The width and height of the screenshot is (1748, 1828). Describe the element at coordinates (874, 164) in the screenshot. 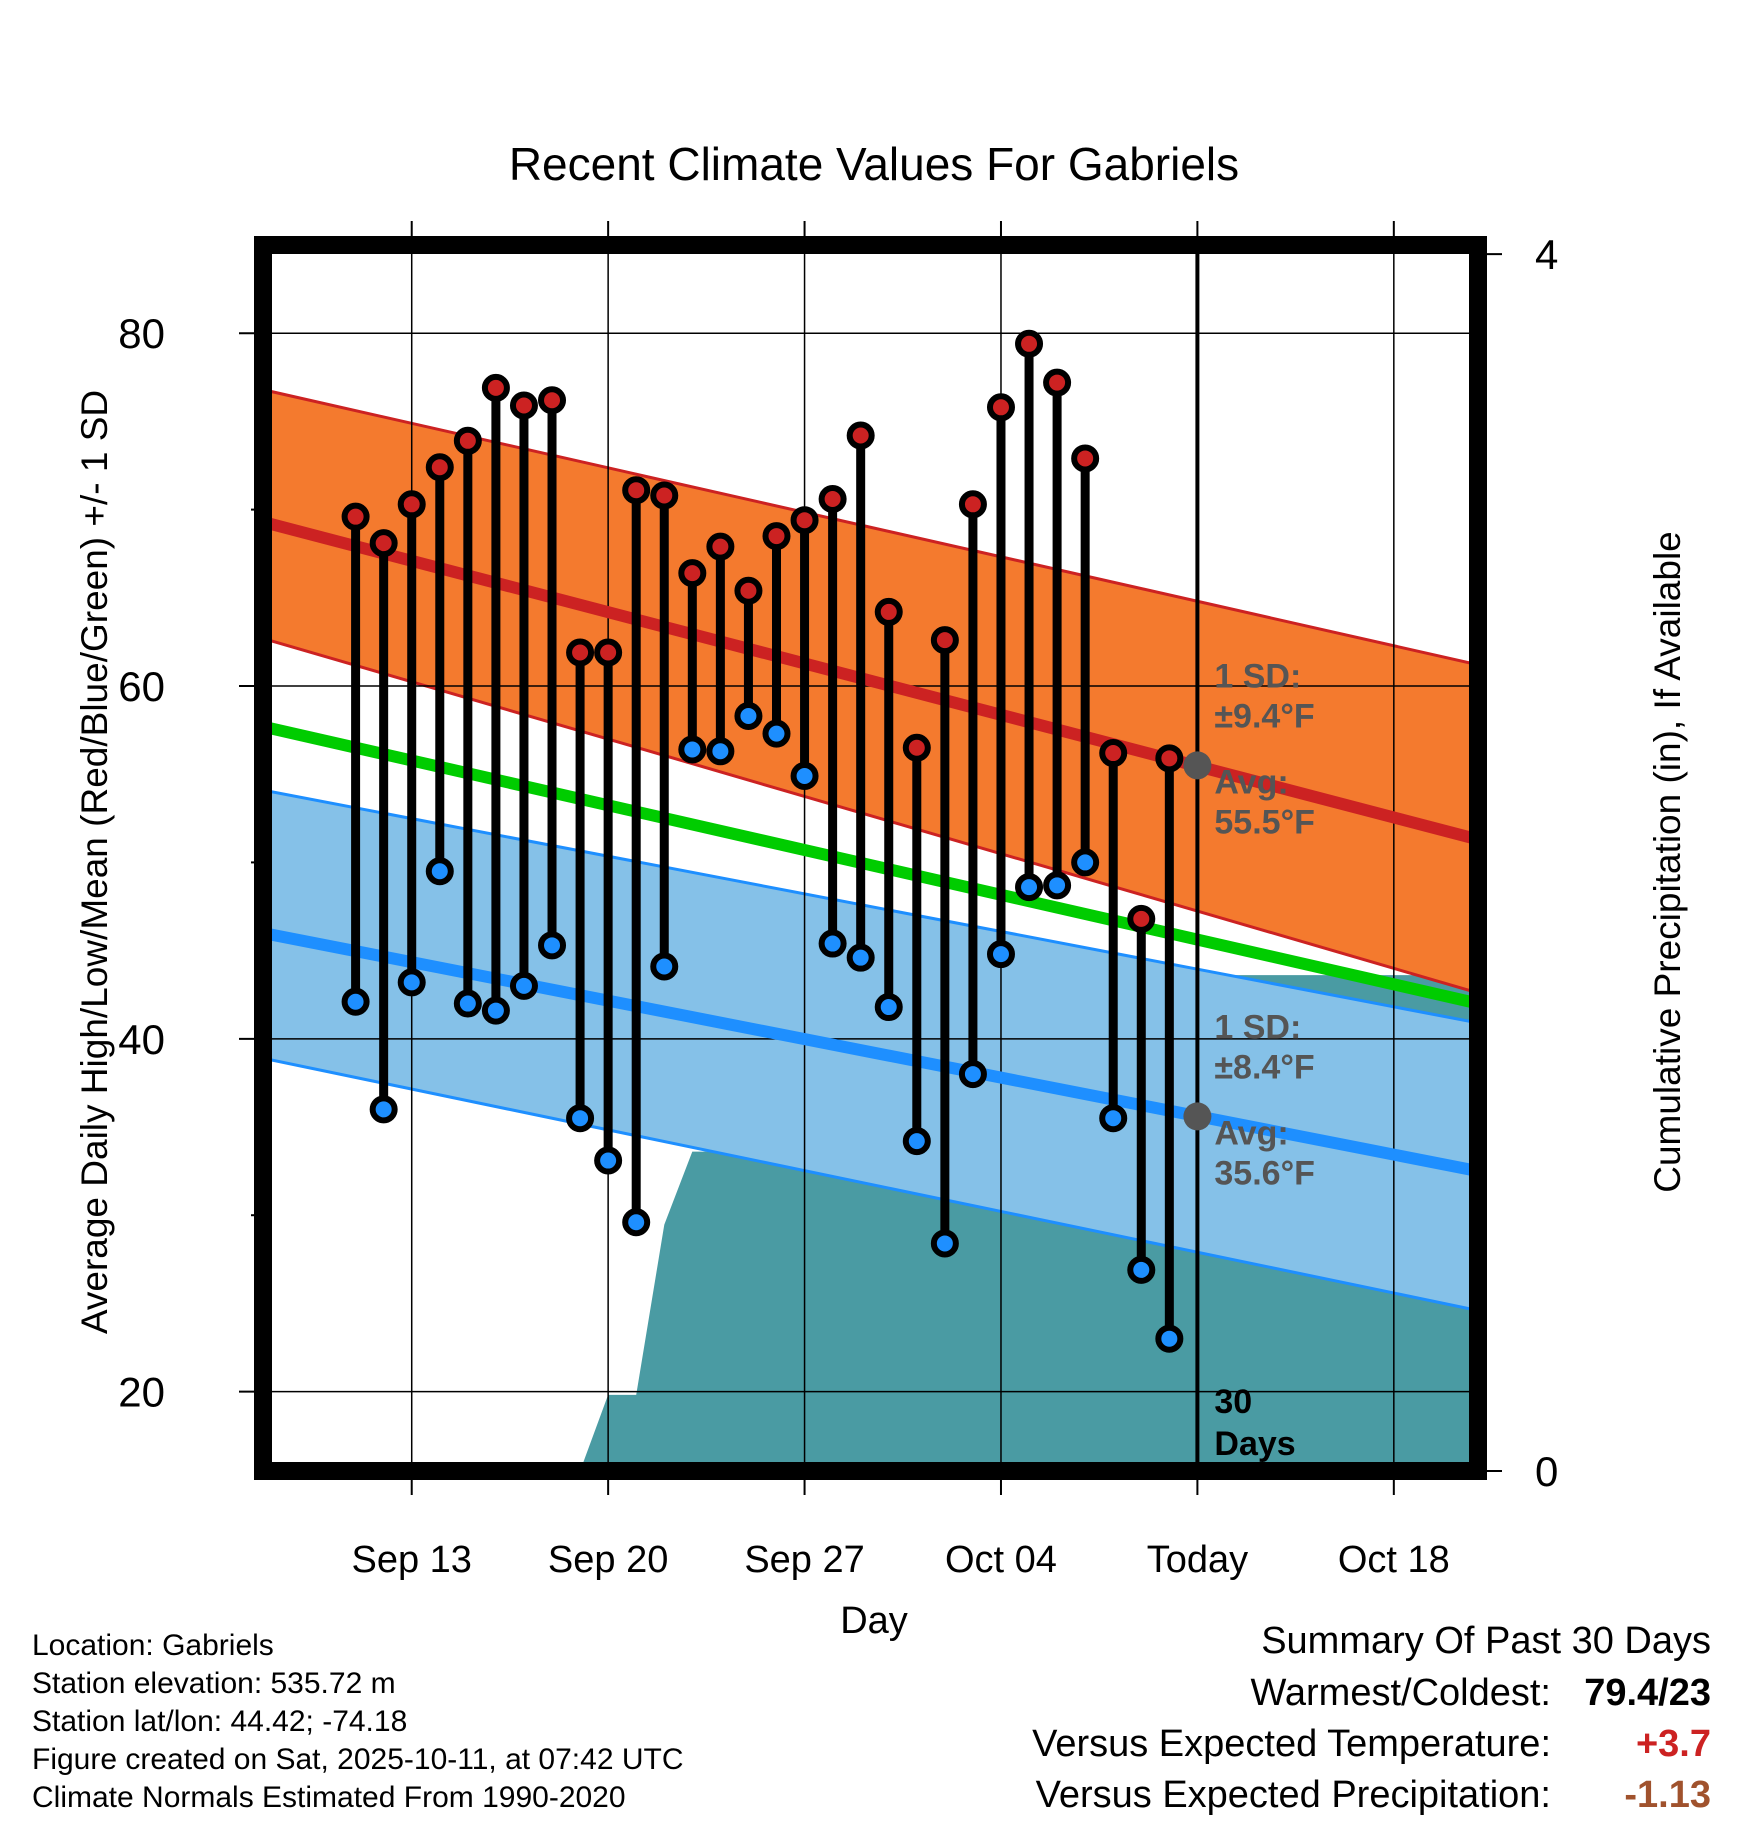

I see `chart-title: Recent Climate Values For Gabriels` at that location.